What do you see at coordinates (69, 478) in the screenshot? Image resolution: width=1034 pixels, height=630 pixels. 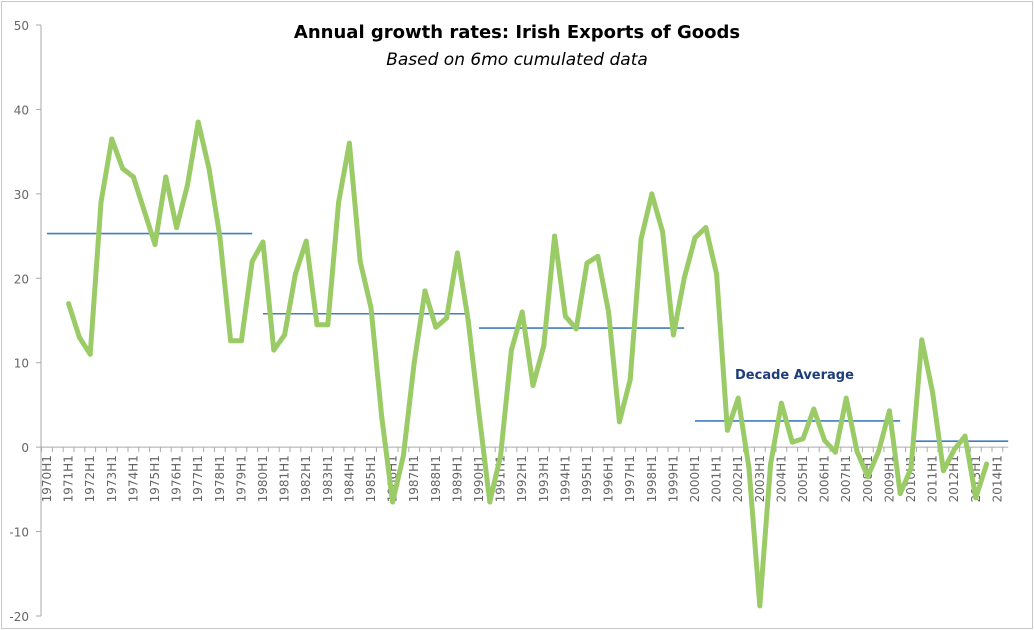 I see `x-tick-label: 1971H1` at bounding box center [69, 478].